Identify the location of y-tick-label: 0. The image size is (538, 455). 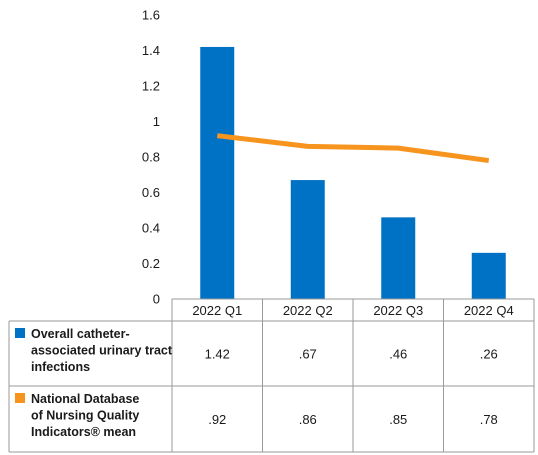
(156, 299).